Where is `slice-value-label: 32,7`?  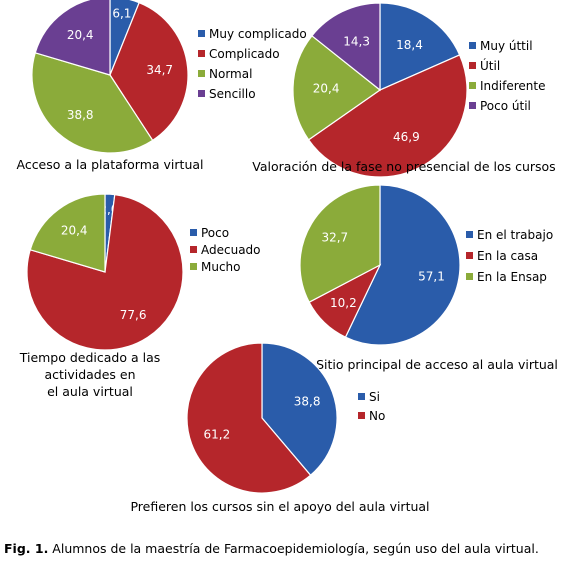
slice-value-label: 32,7 is located at coordinates (334, 238).